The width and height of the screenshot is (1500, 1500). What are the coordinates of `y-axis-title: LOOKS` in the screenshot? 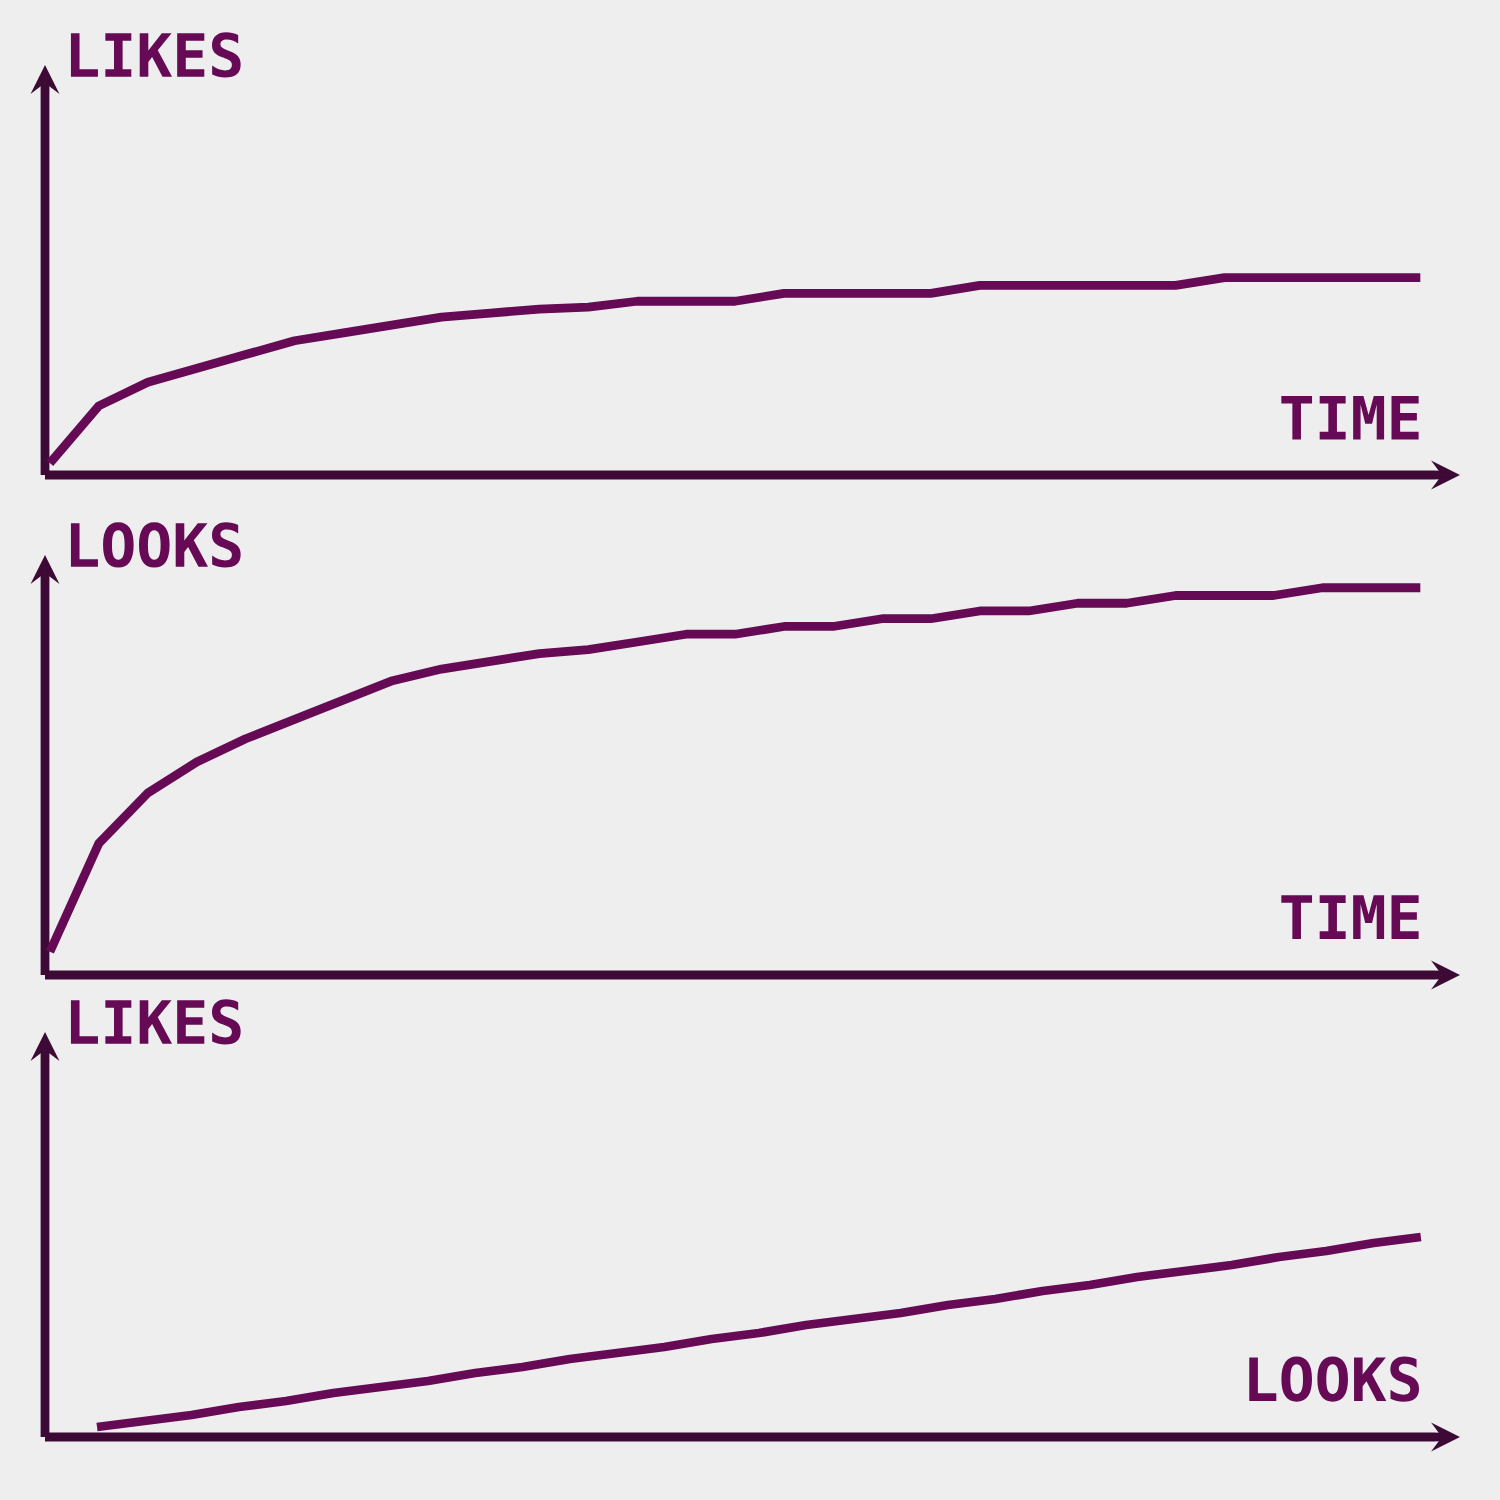 It's located at (155, 545).